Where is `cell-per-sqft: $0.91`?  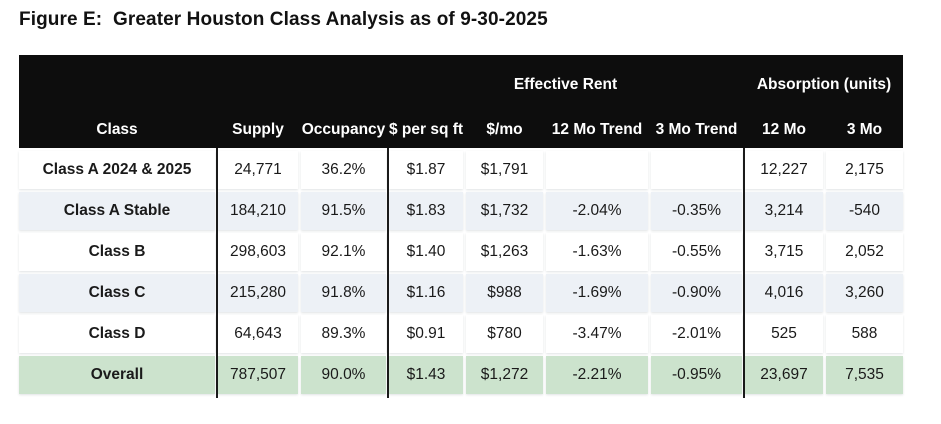
cell-per-sqft: $0.91 is located at coordinates (426, 334).